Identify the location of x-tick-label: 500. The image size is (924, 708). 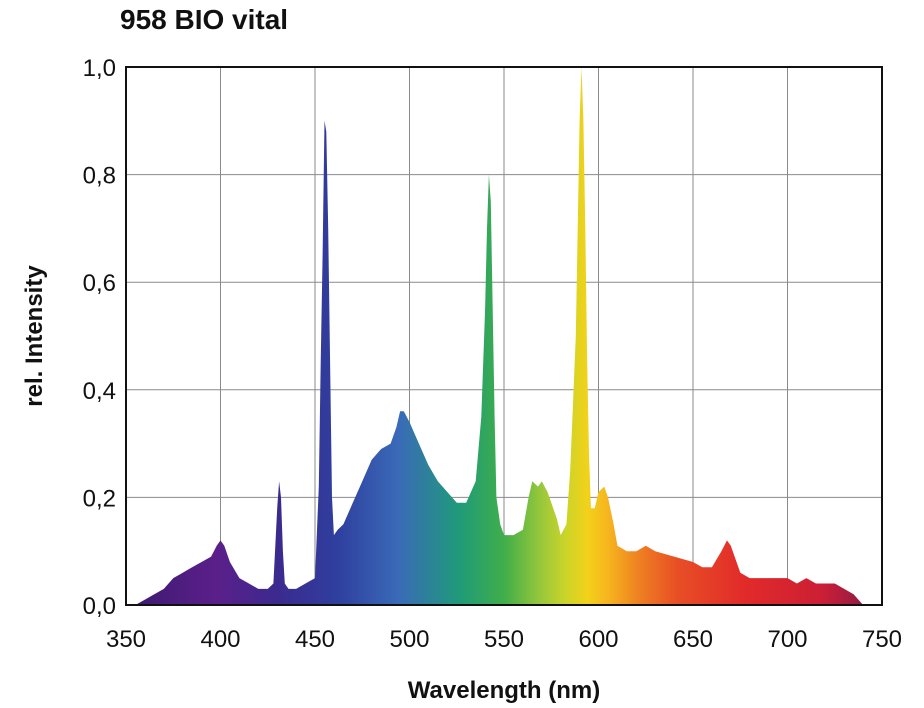
(409, 639).